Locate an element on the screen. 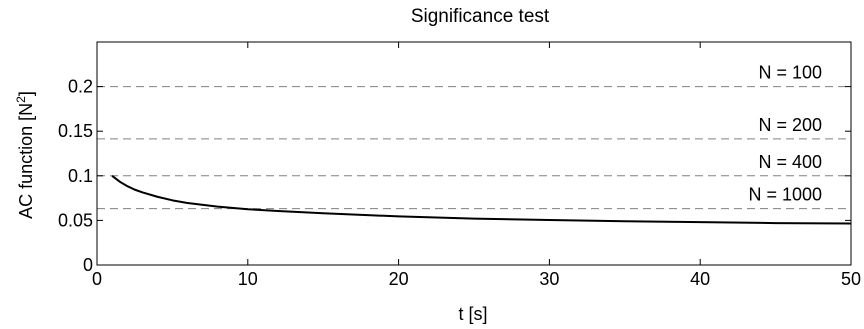 The height and width of the screenshot is (329, 864). y-axis-title-base: AC function [N is located at coordinates (26, 161).